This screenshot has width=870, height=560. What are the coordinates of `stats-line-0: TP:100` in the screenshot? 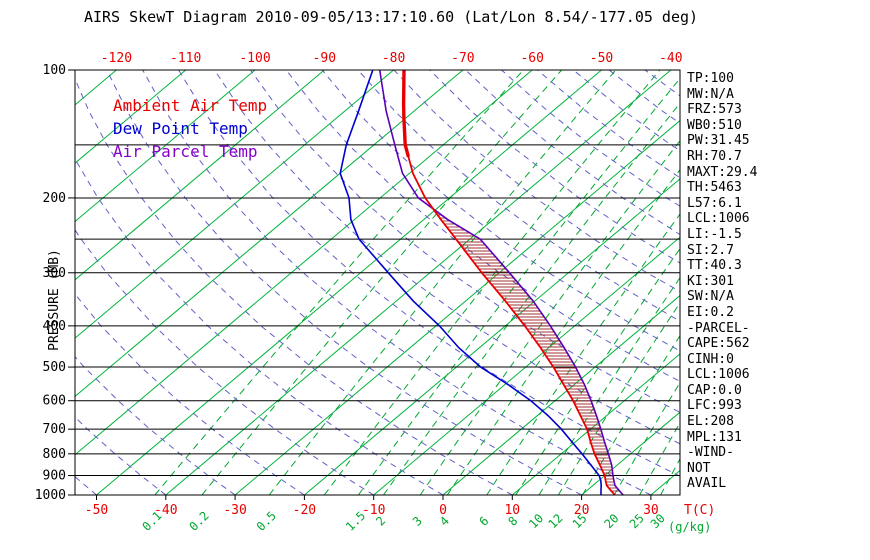 It's located at (710, 78).